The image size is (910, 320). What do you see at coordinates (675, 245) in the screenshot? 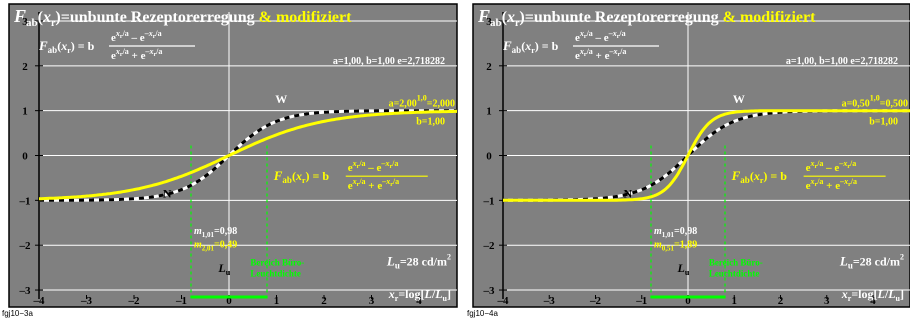
I see `m2-label: m0,51=1,89` at bounding box center [675, 245].